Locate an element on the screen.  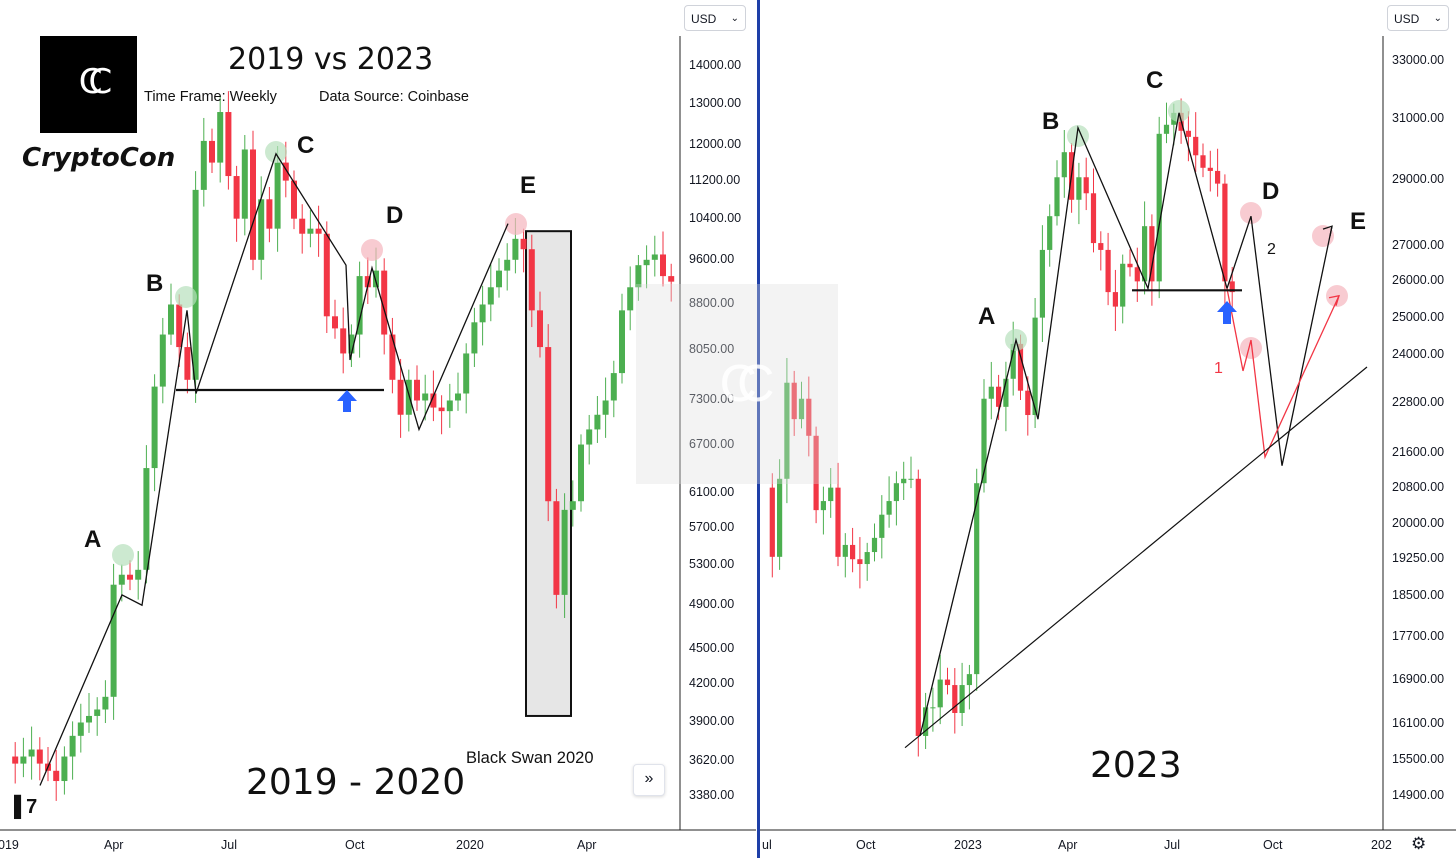
price-tick-label: 29000.00 is located at coordinates (1418, 179).